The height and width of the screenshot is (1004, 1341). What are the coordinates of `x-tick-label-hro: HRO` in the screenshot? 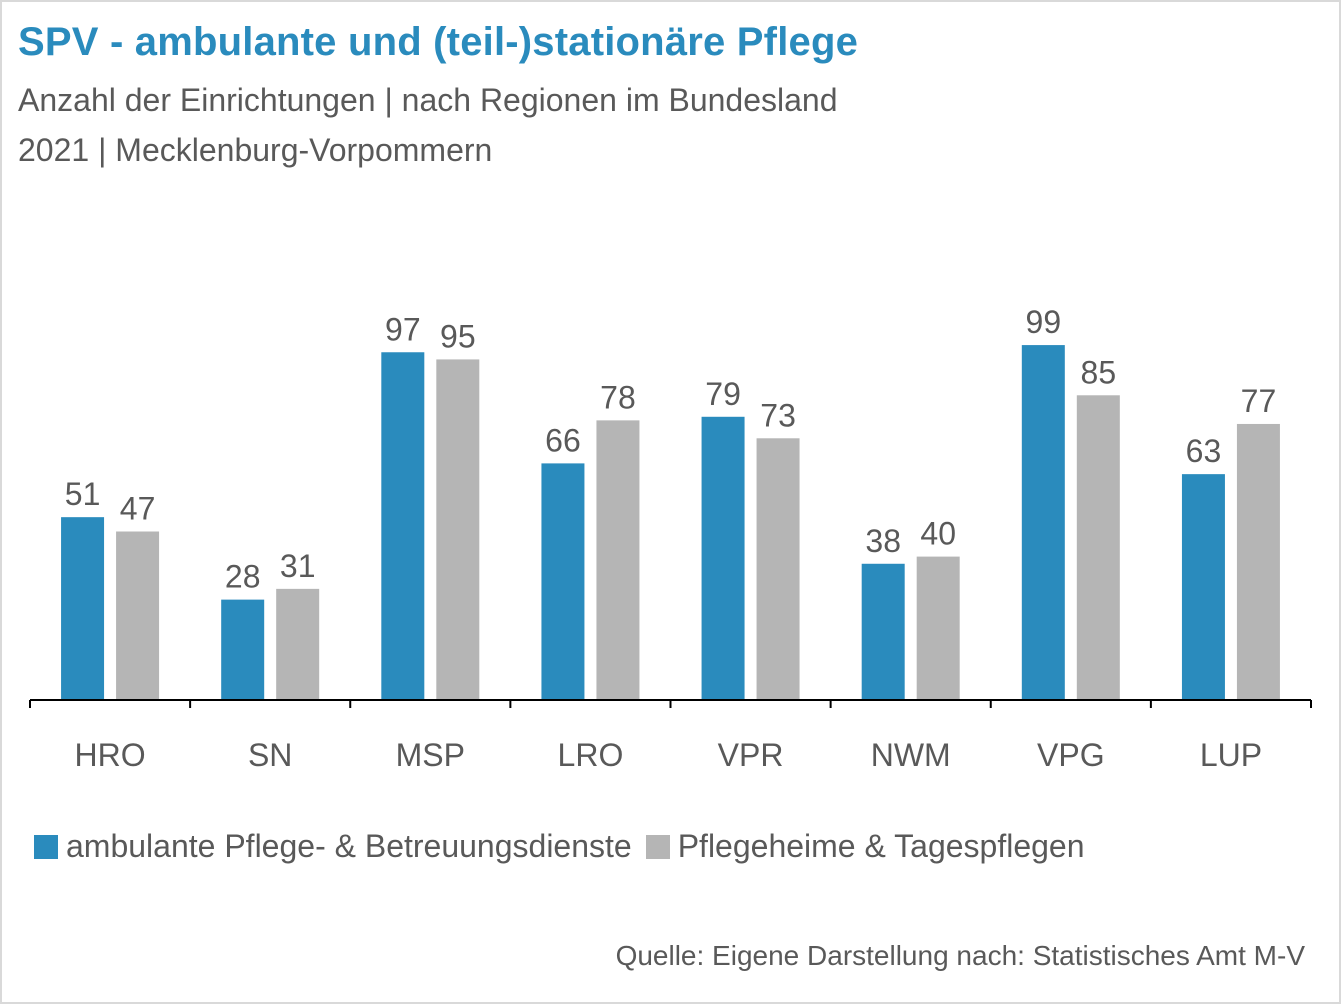 It's located at (110, 755).